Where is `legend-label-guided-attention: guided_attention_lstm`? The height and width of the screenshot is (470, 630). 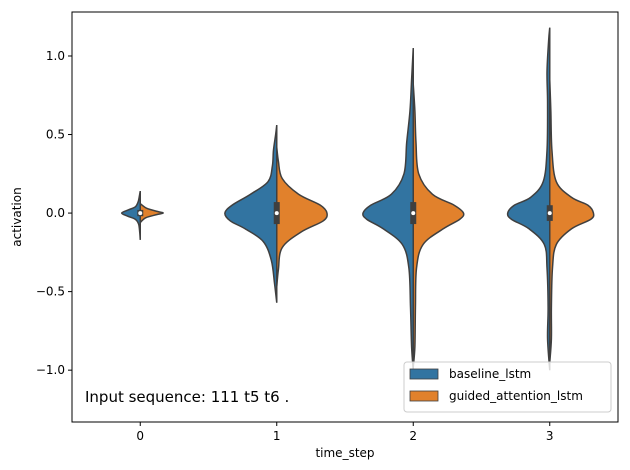
legend-label-guided-attention: guided_attention_lstm is located at coordinates (516, 396).